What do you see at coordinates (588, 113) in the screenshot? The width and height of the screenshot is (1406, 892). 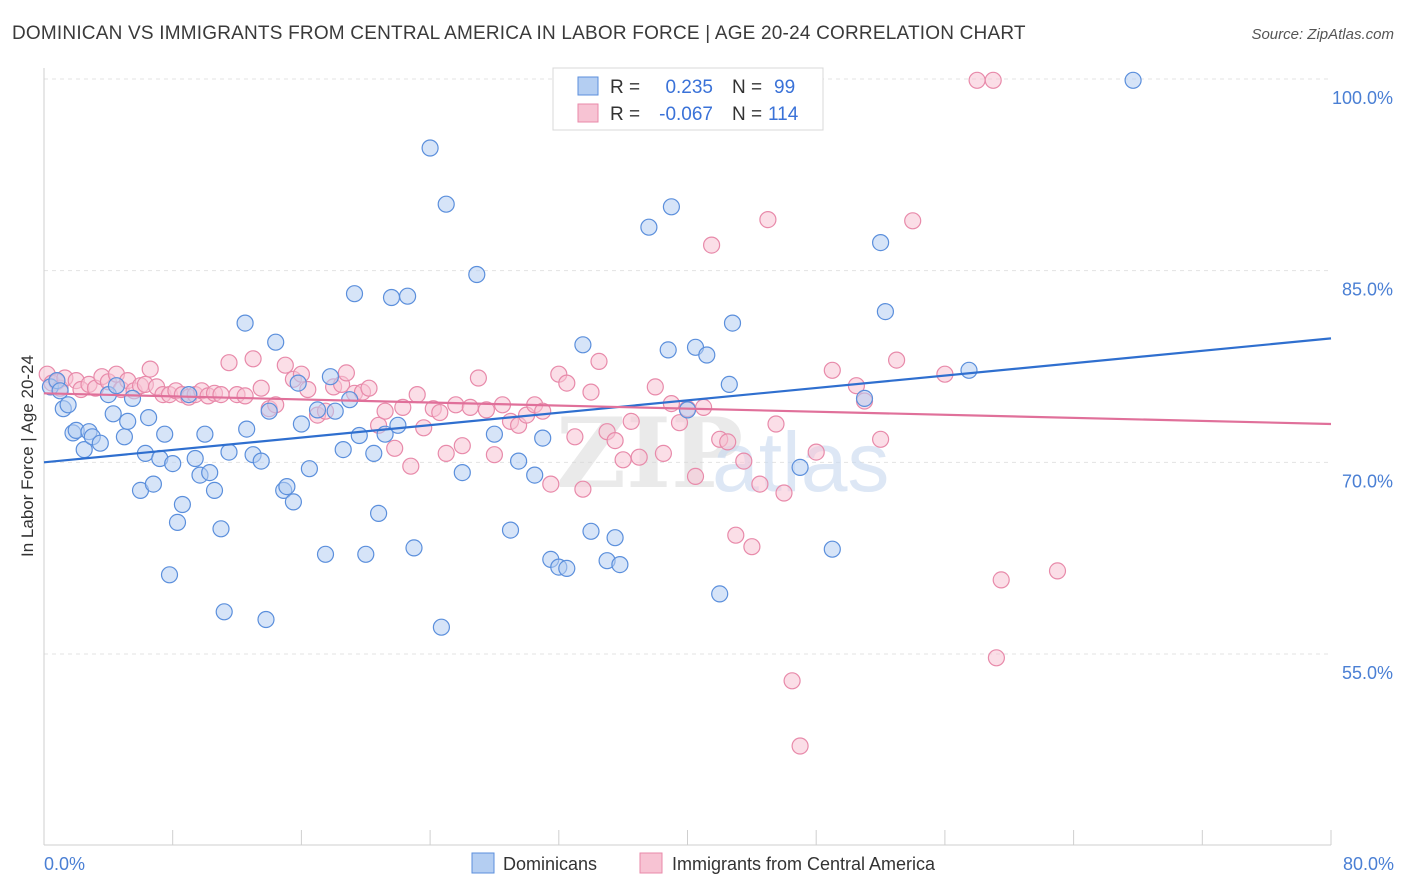 I see `legend-swatch-central-america` at bounding box center [588, 113].